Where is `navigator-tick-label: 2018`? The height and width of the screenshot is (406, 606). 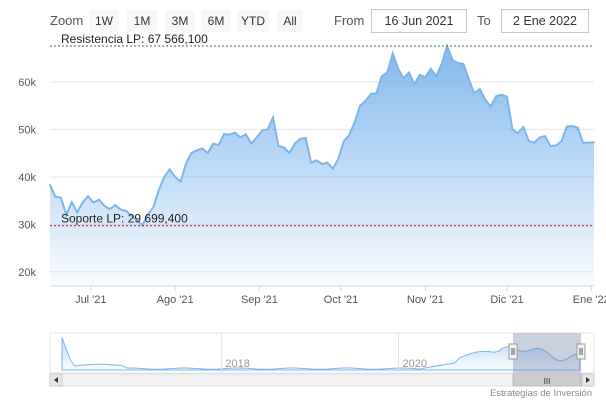
navigator-tick-label: 2018 is located at coordinates (237, 364).